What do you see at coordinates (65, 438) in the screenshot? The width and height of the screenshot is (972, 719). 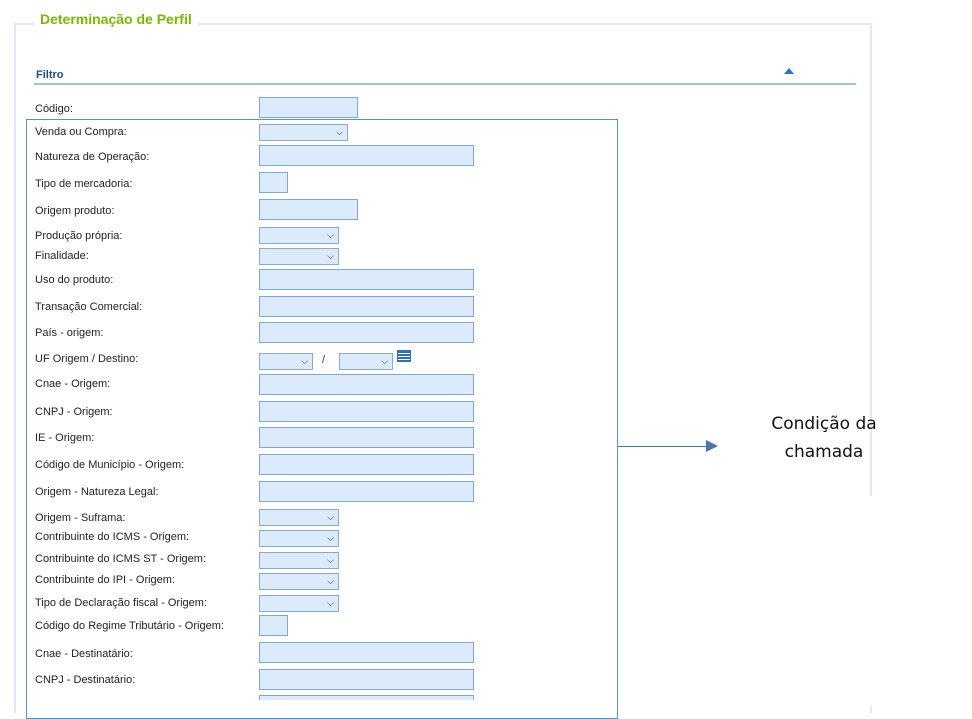 I see `label-ie-origem: IE - Origem:` at bounding box center [65, 438].